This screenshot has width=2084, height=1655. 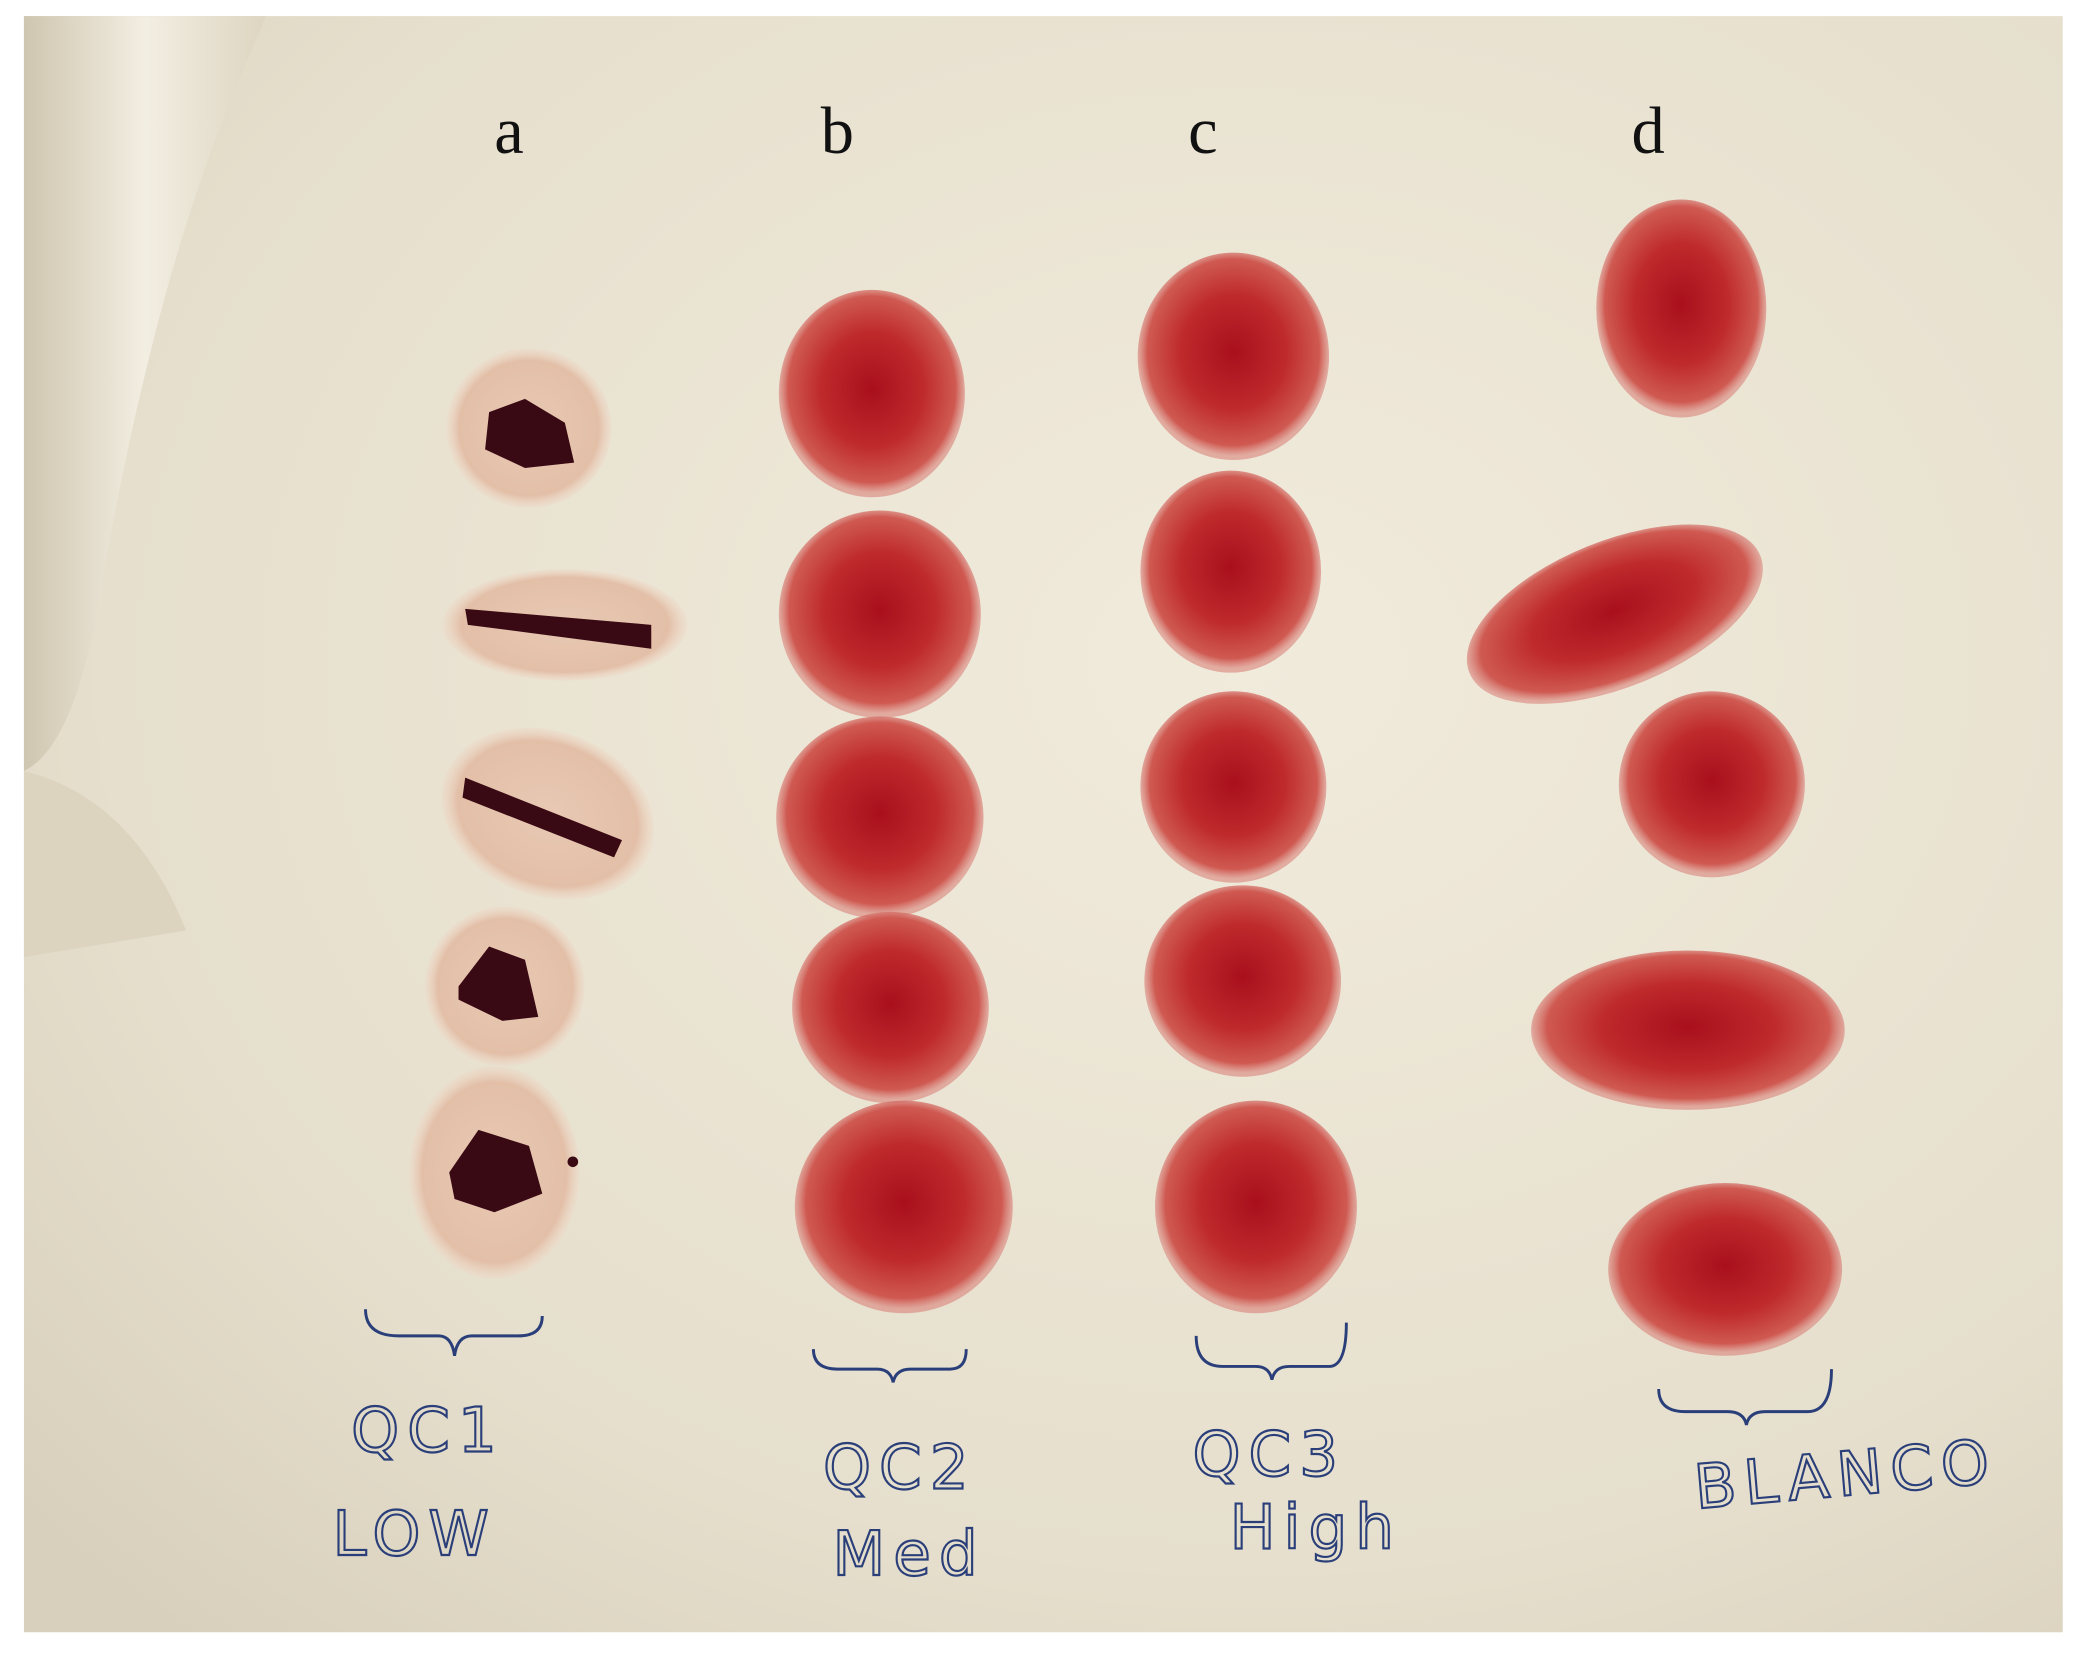 I want to click on column-label: c, so click(x=1203, y=131).